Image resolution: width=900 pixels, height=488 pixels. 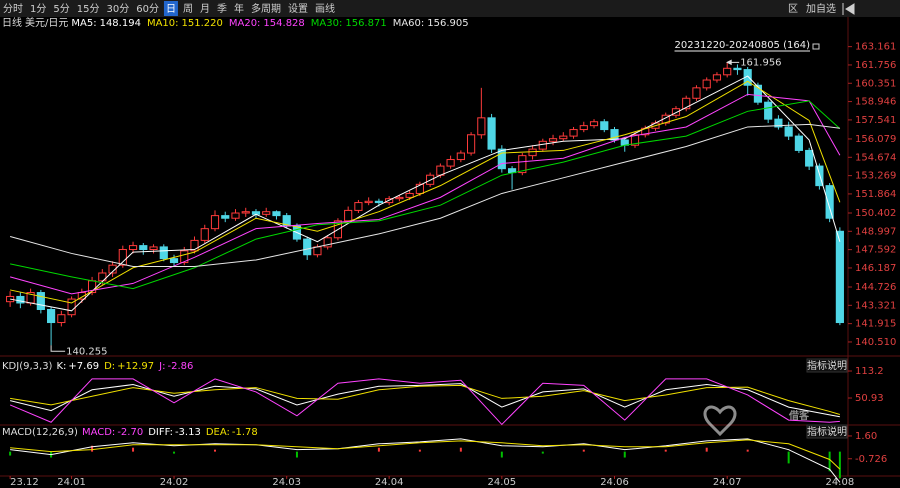 I want to click on indicator-value: -2.70, so click(x=130, y=432).